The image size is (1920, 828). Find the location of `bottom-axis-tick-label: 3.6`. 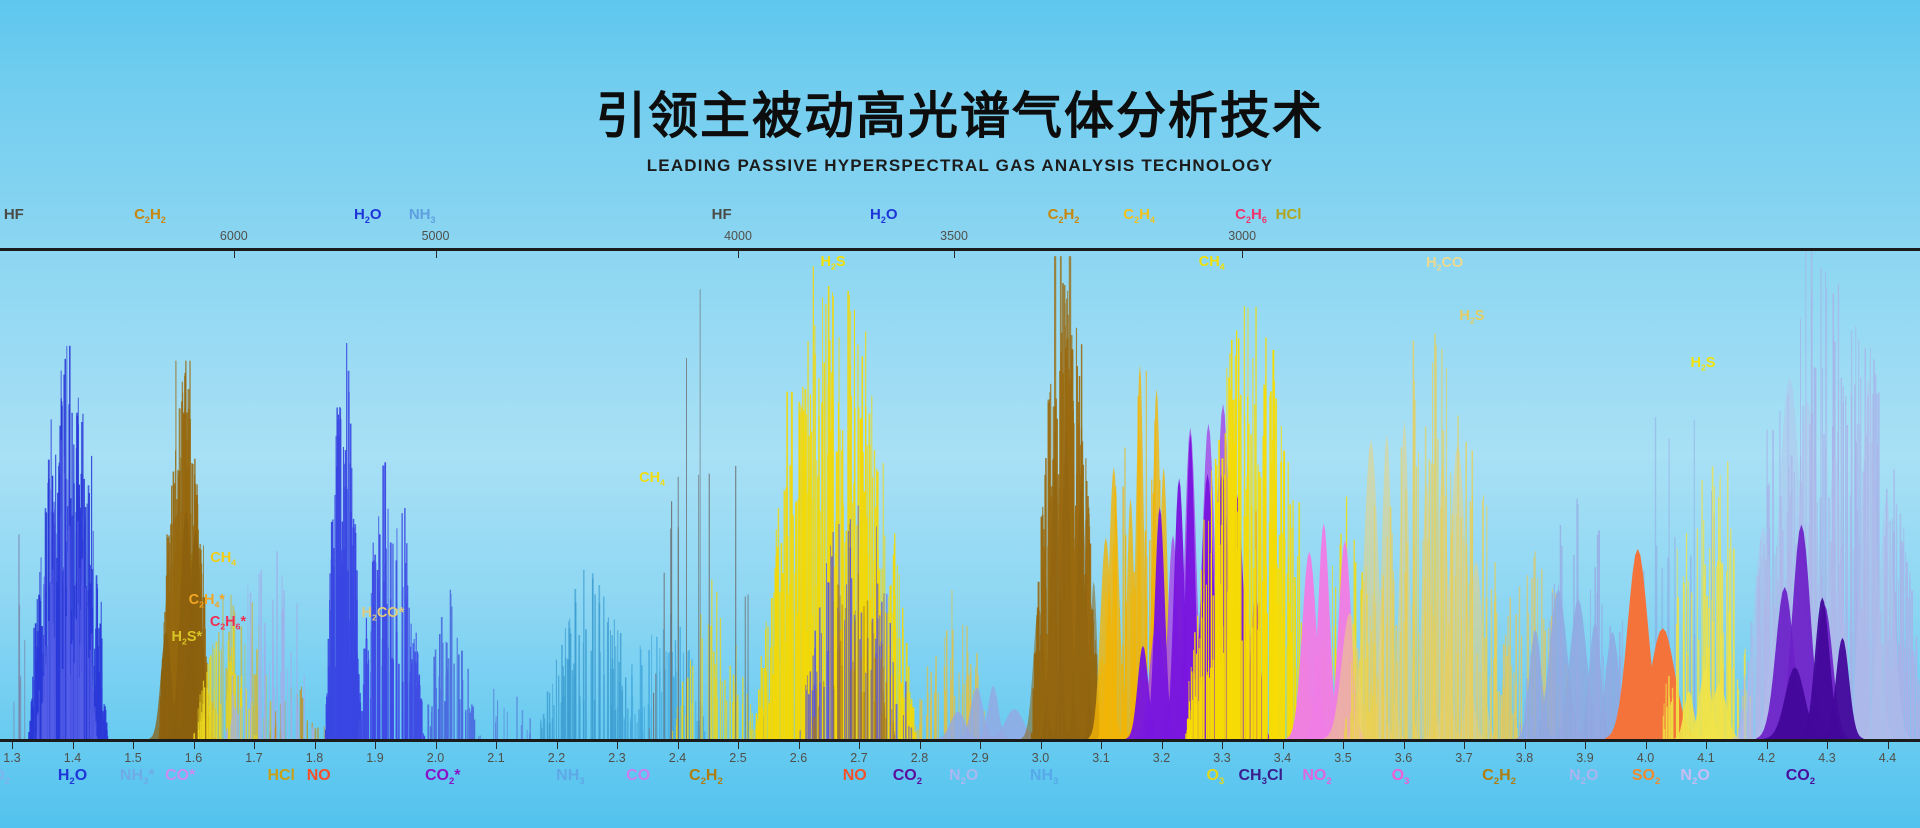

bottom-axis-tick-label: 3.6 is located at coordinates (1403, 758).